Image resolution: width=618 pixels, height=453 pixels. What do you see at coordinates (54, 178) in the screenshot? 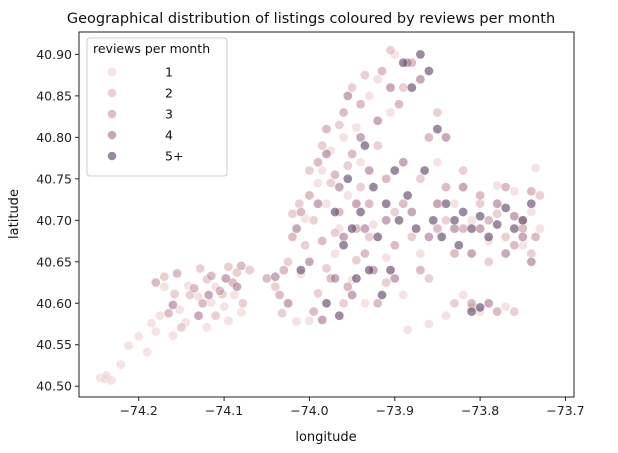
I see `y-tick-label: 40.75` at bounding box center [54, 178].